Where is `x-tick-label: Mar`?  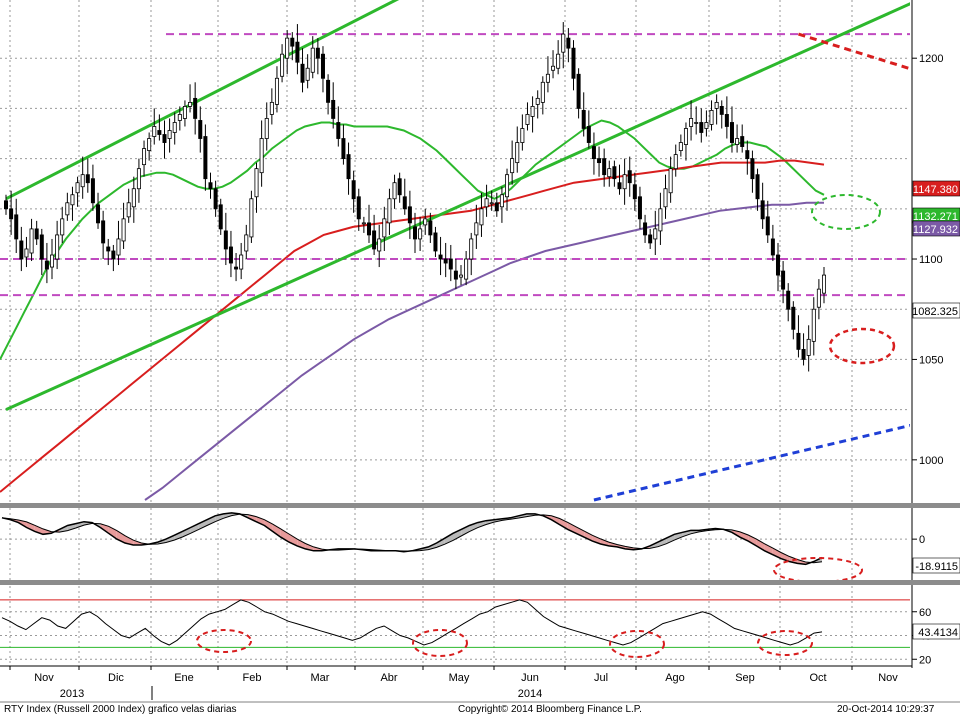
x-tick-label: Mar is located at coordinates (320, 678).